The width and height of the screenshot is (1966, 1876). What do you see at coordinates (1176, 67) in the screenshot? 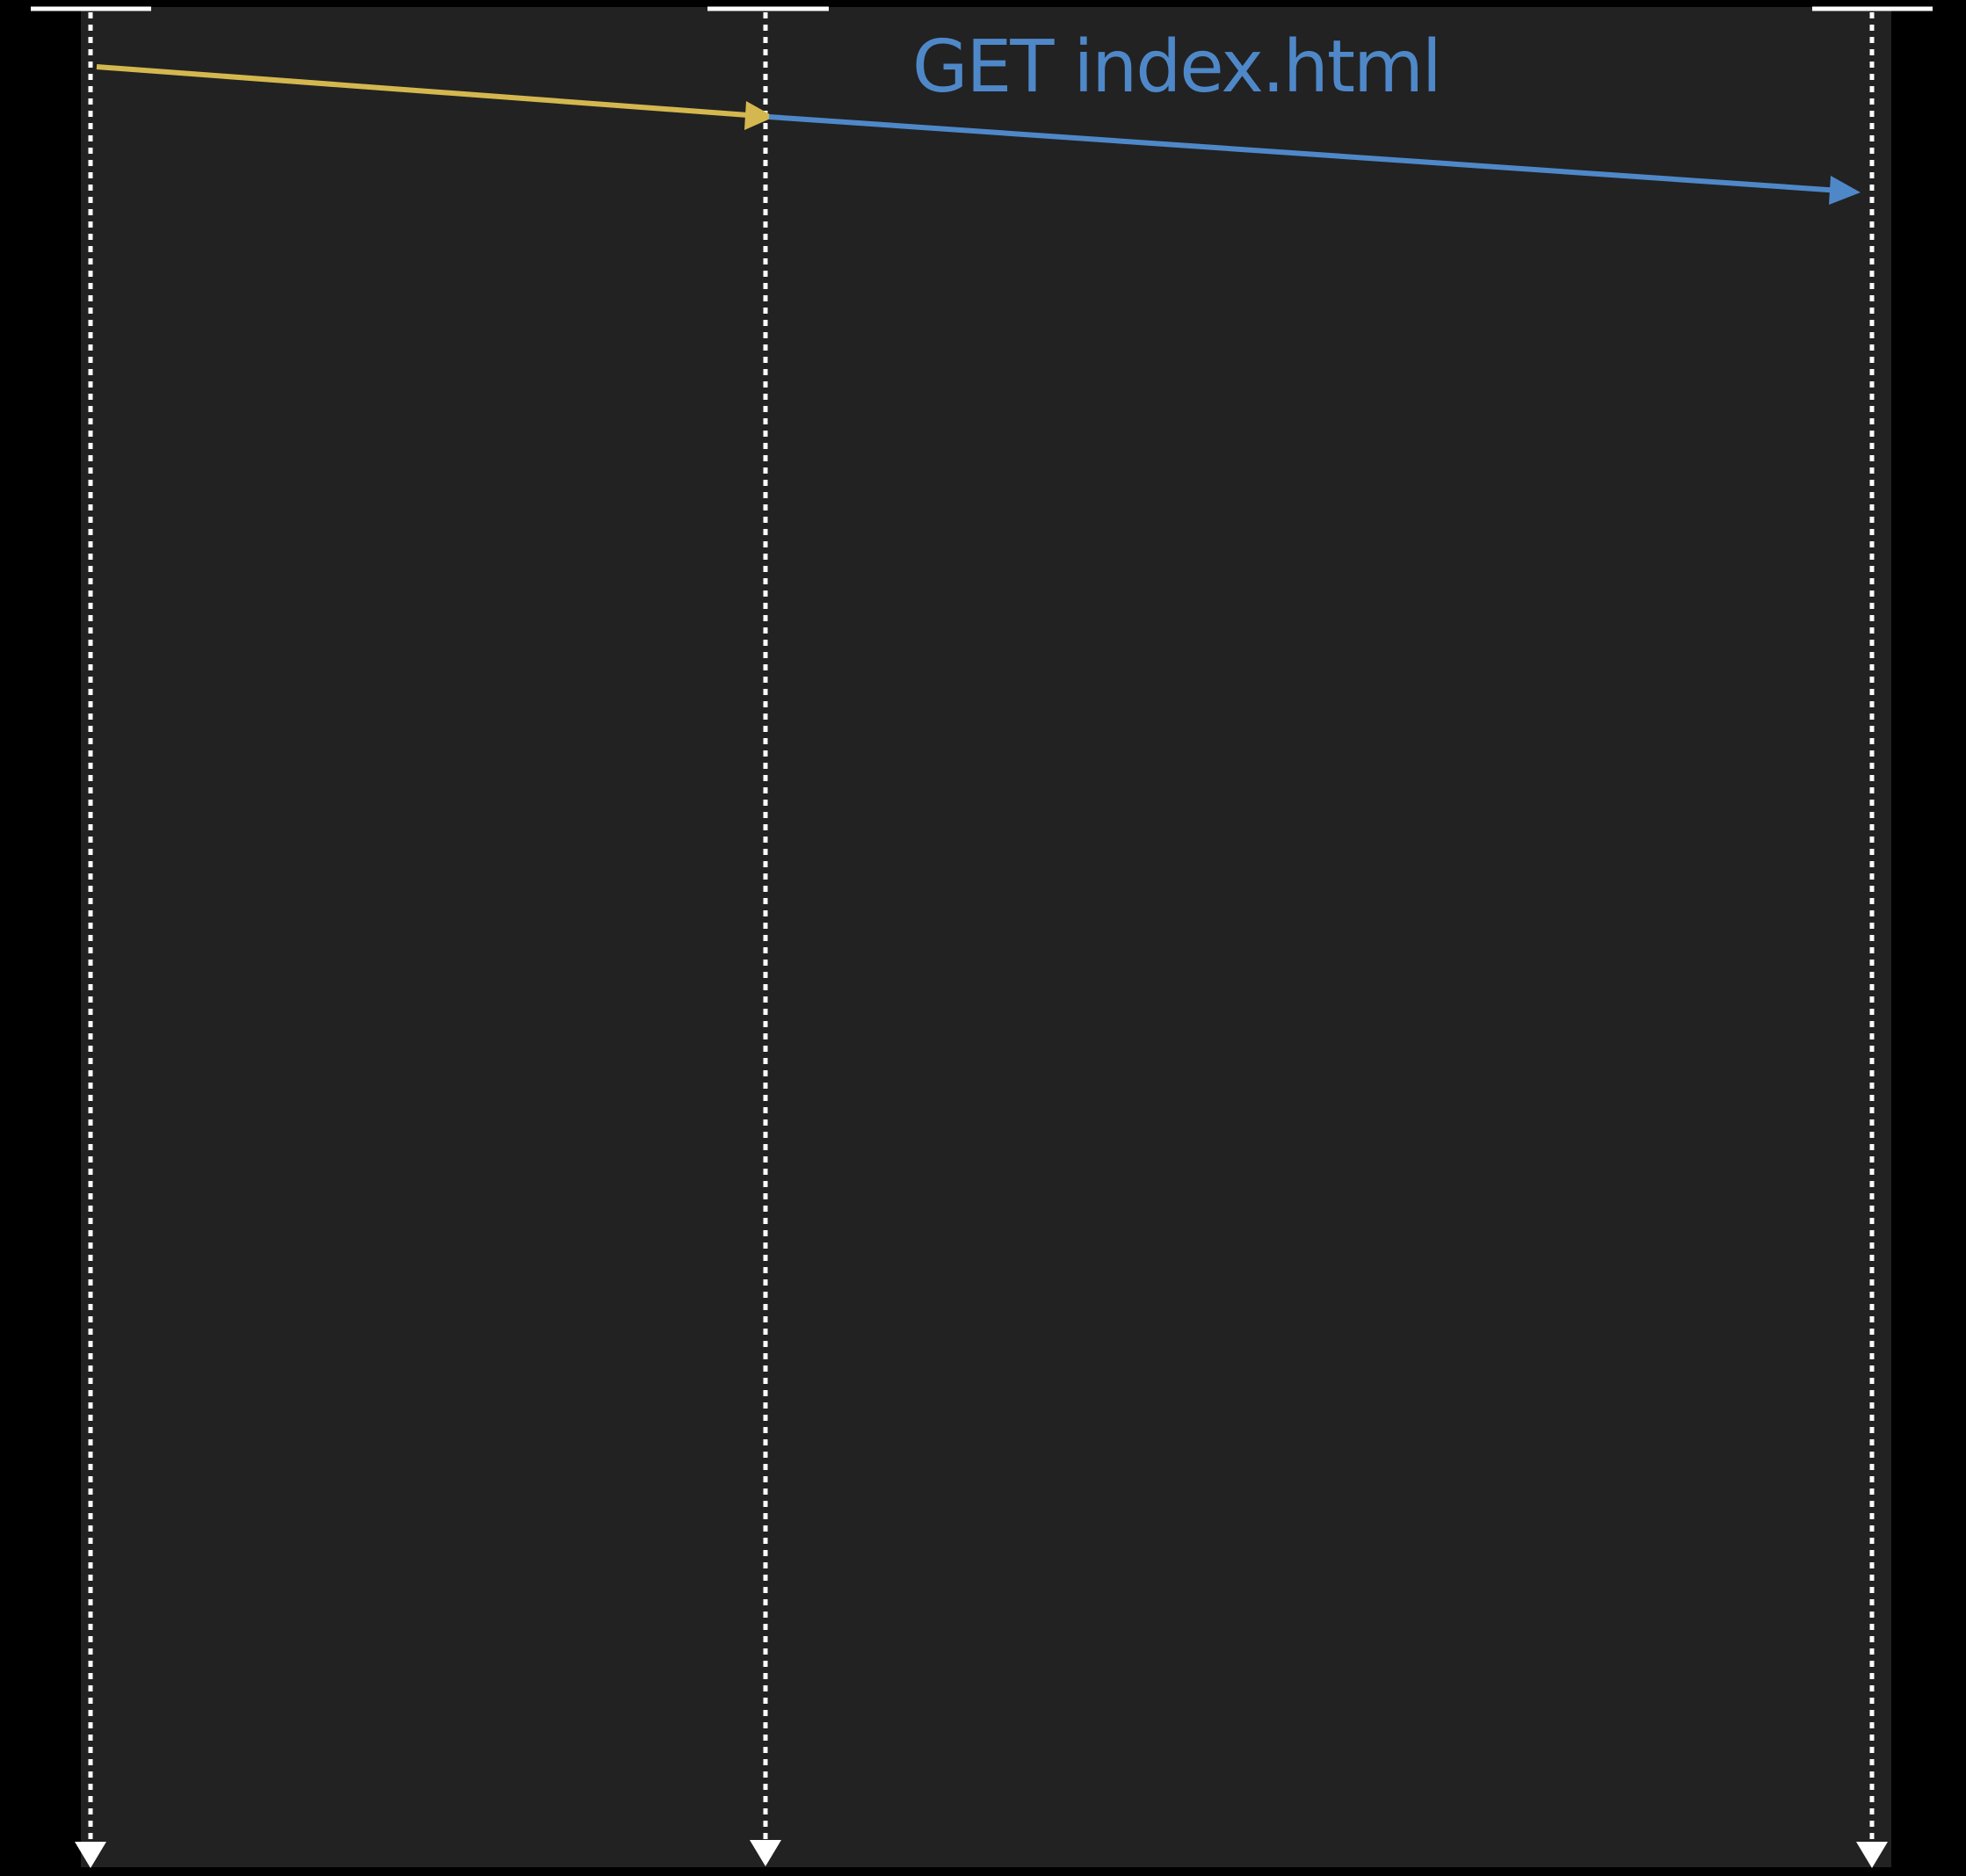
I see `message-2-label: GET index.html` at bounding box center [1176, 67].